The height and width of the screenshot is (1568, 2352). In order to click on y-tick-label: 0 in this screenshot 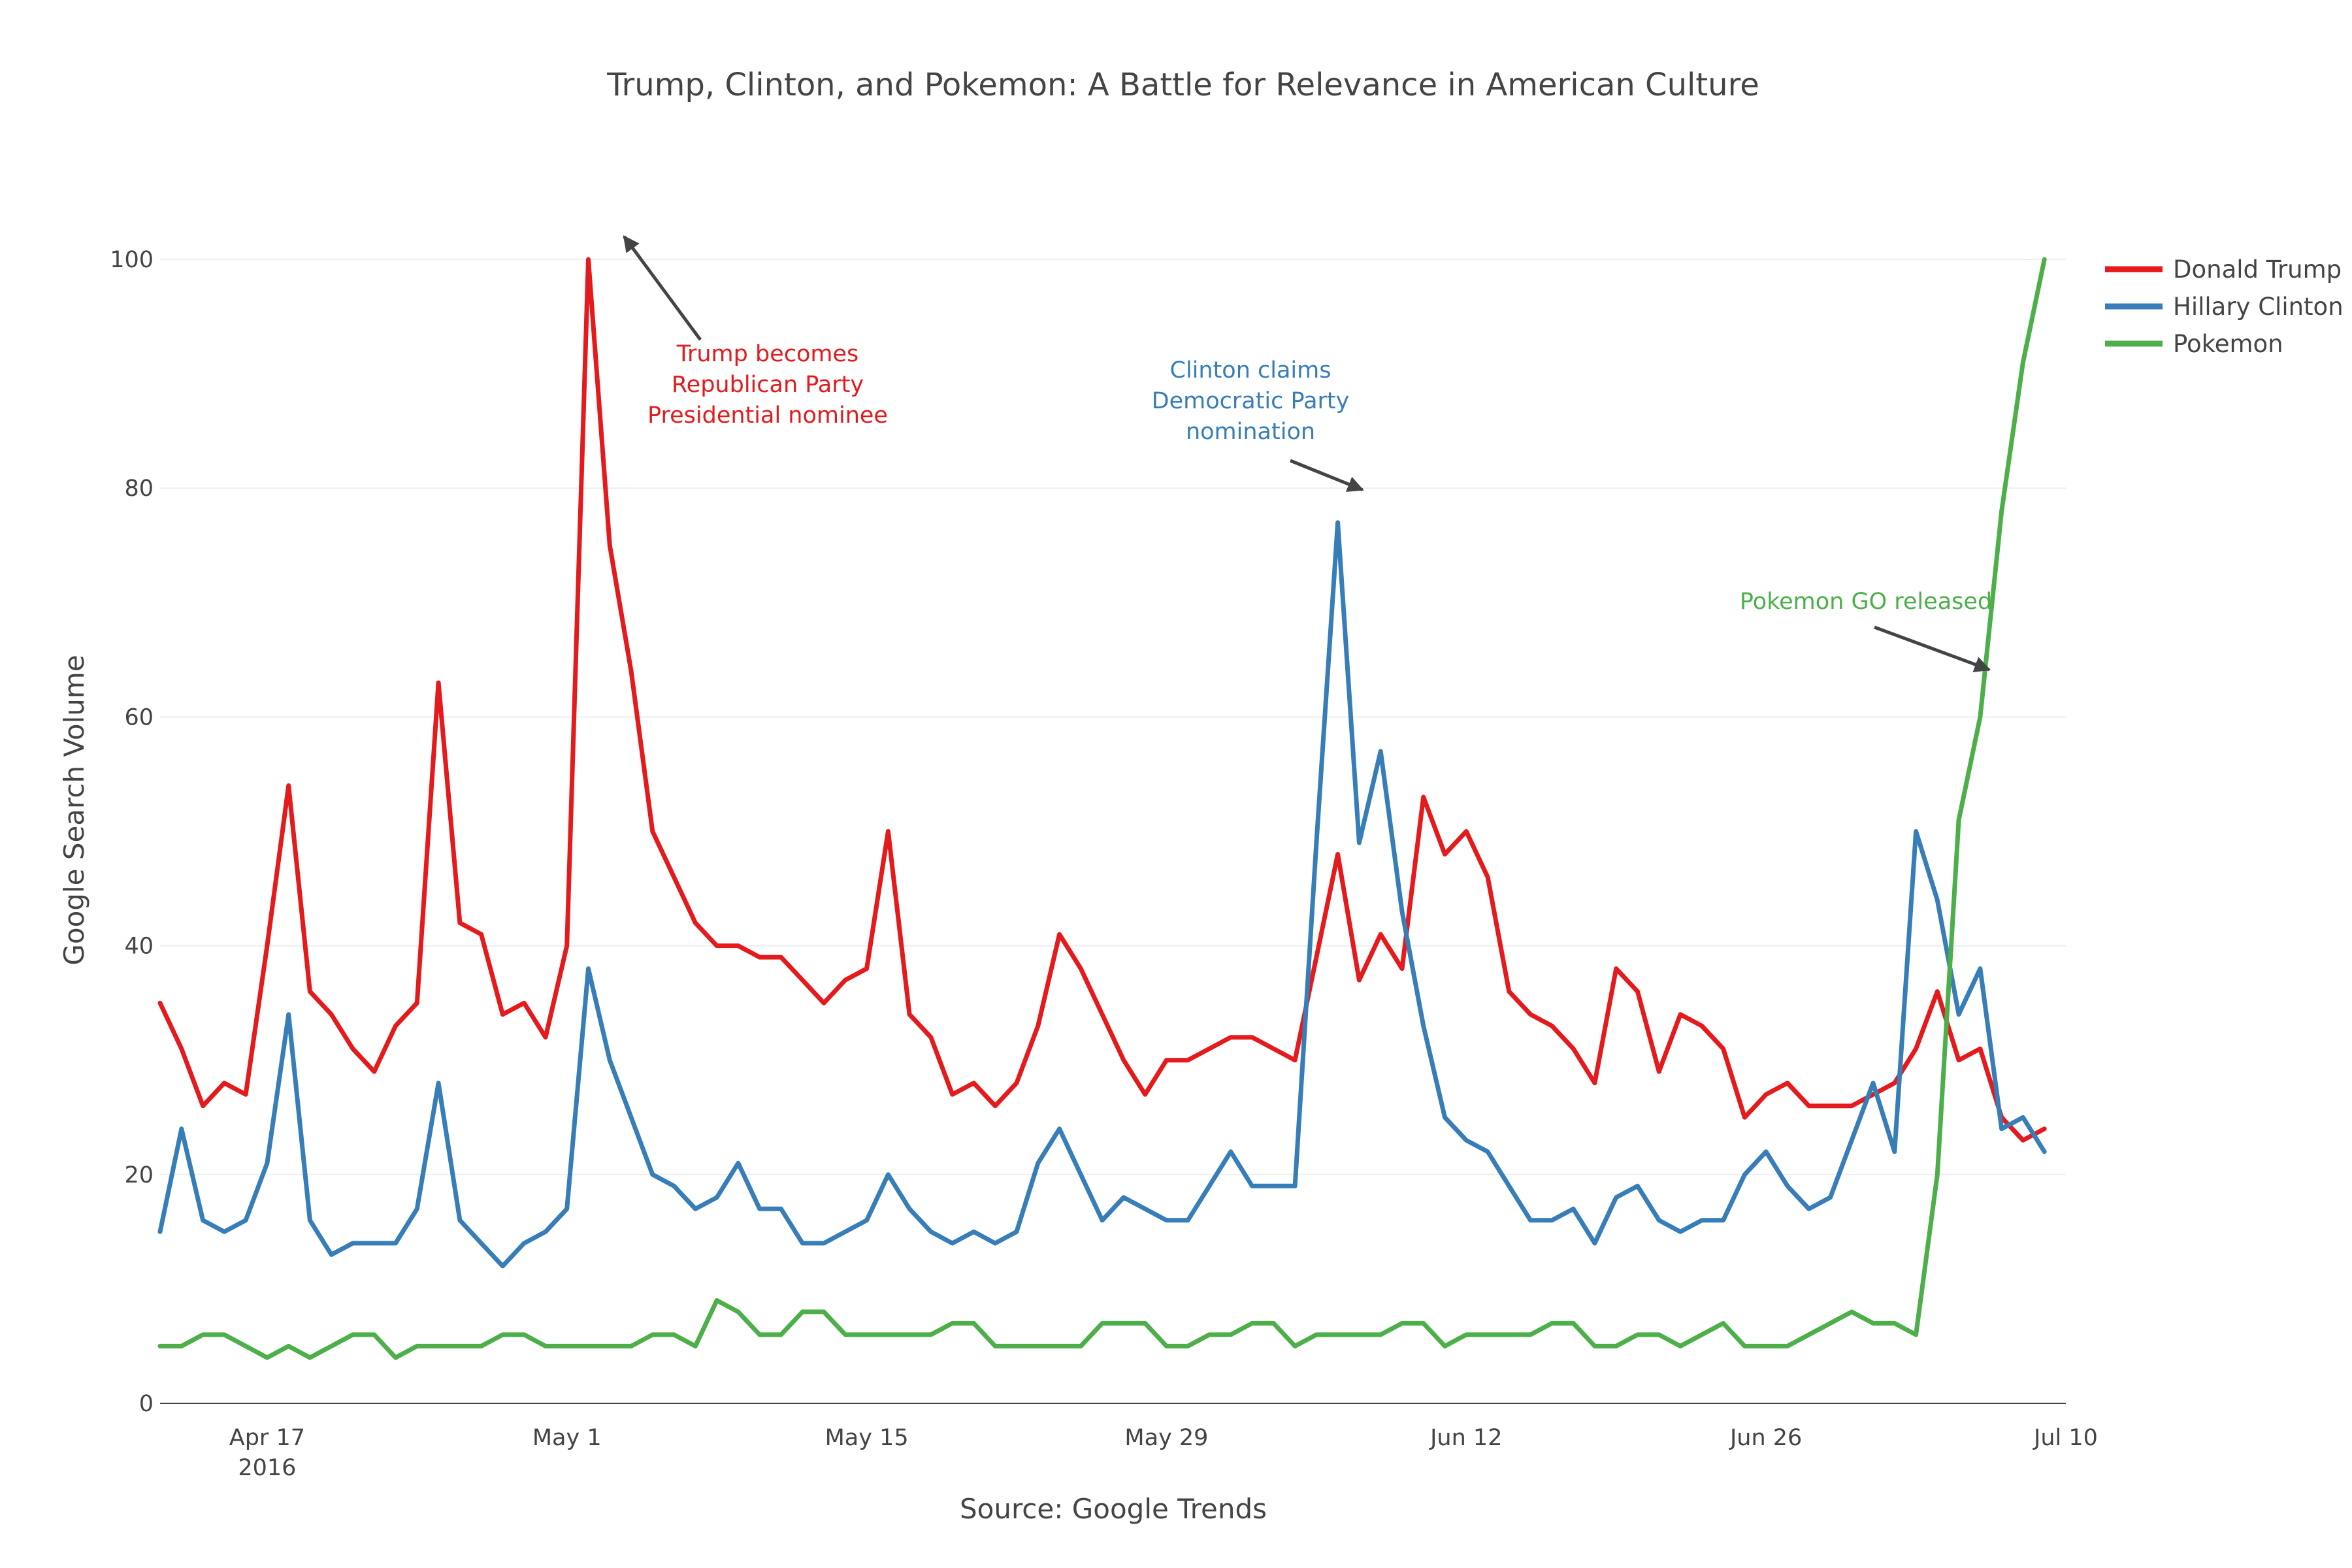, I will do `click(146, 1404)`.